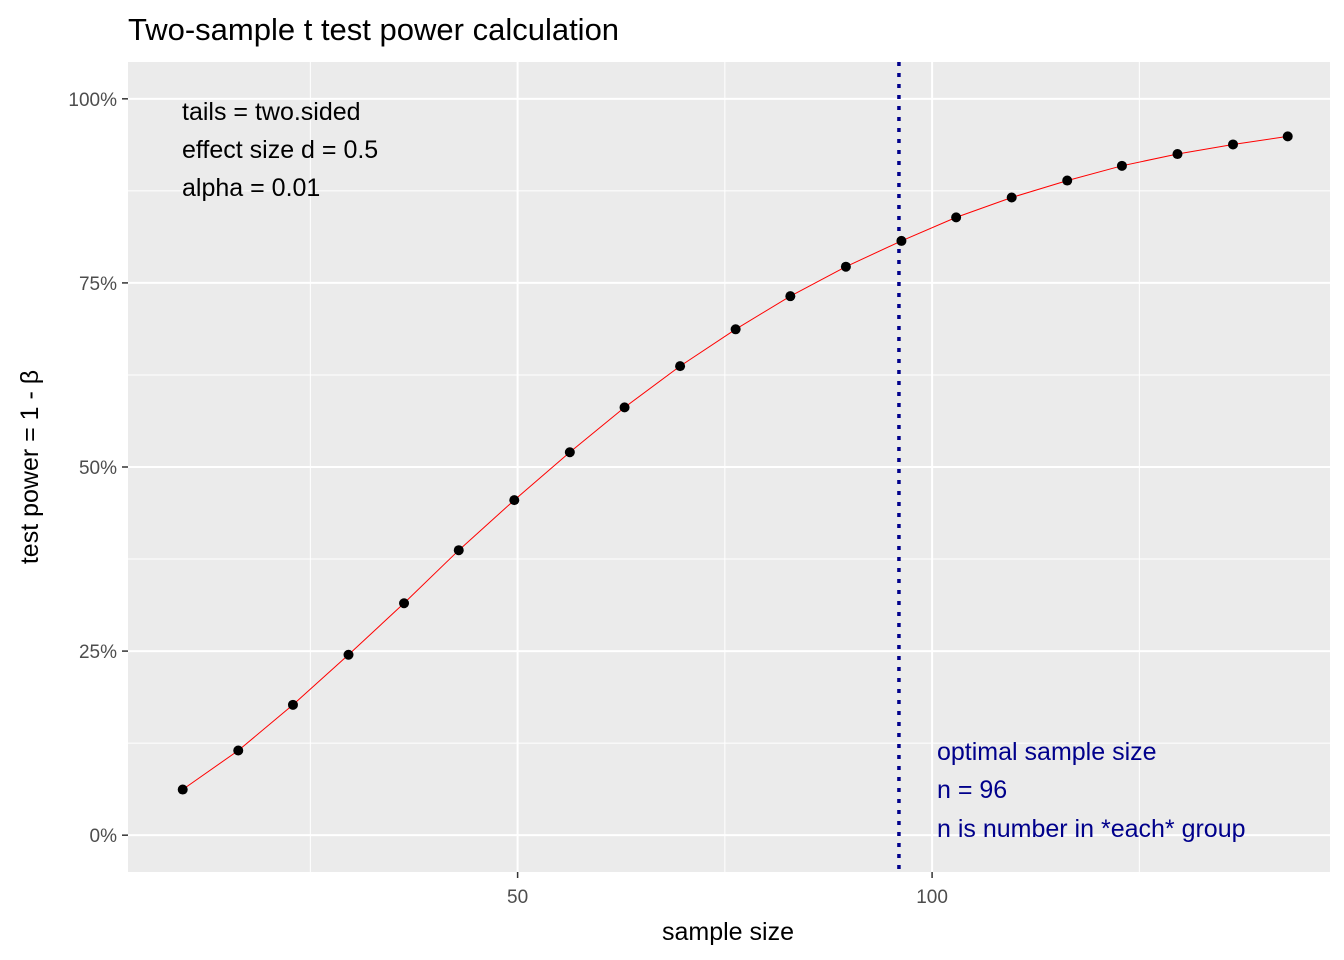  I want to click on annotation-optimal-note: n is number in *each* group, so click(1091, 829).